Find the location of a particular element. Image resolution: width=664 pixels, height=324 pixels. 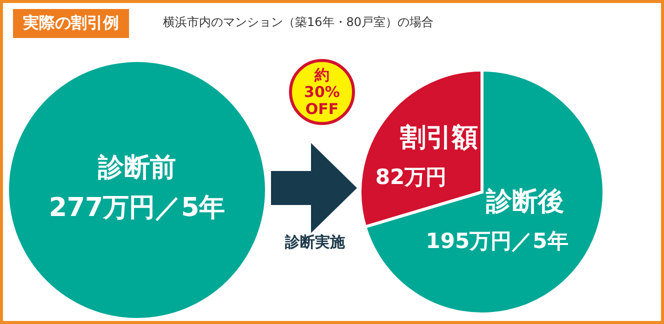

slice-label: 割引額 is located at coordinates (438, 137).